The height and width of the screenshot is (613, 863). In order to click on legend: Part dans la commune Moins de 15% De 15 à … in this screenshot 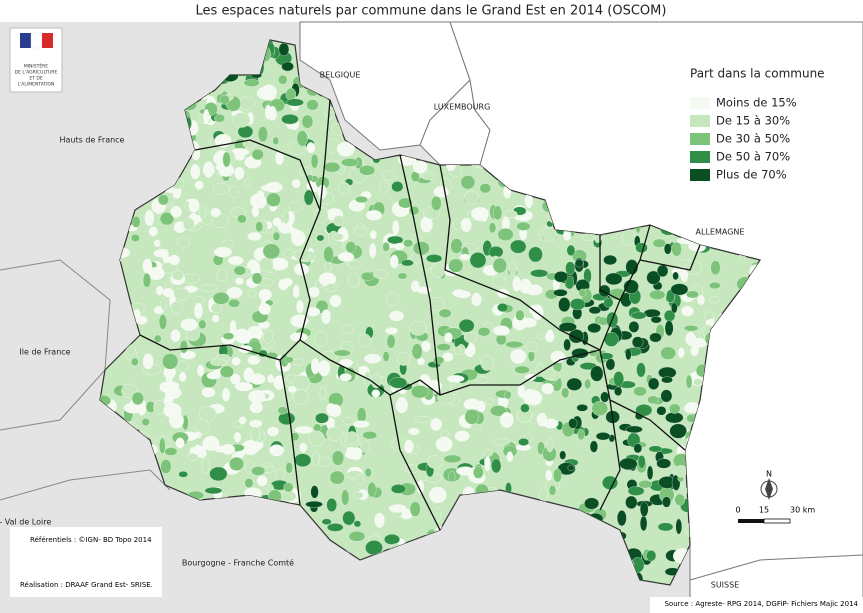, I will do `click(755, 125)`.